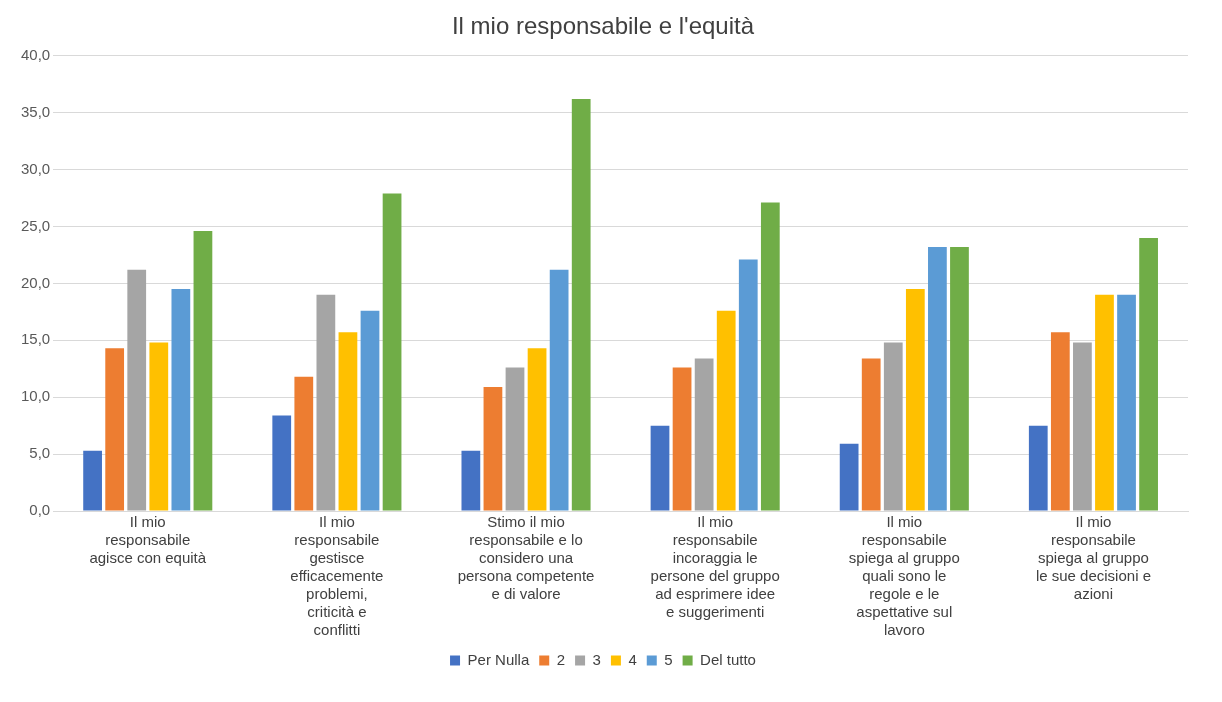 The width and height of the screenshot is (1222, 702). I want to click on x-tick-label: Stimo il mio responsabile e lo considero una persona competente e di valore, so click(526, 558).